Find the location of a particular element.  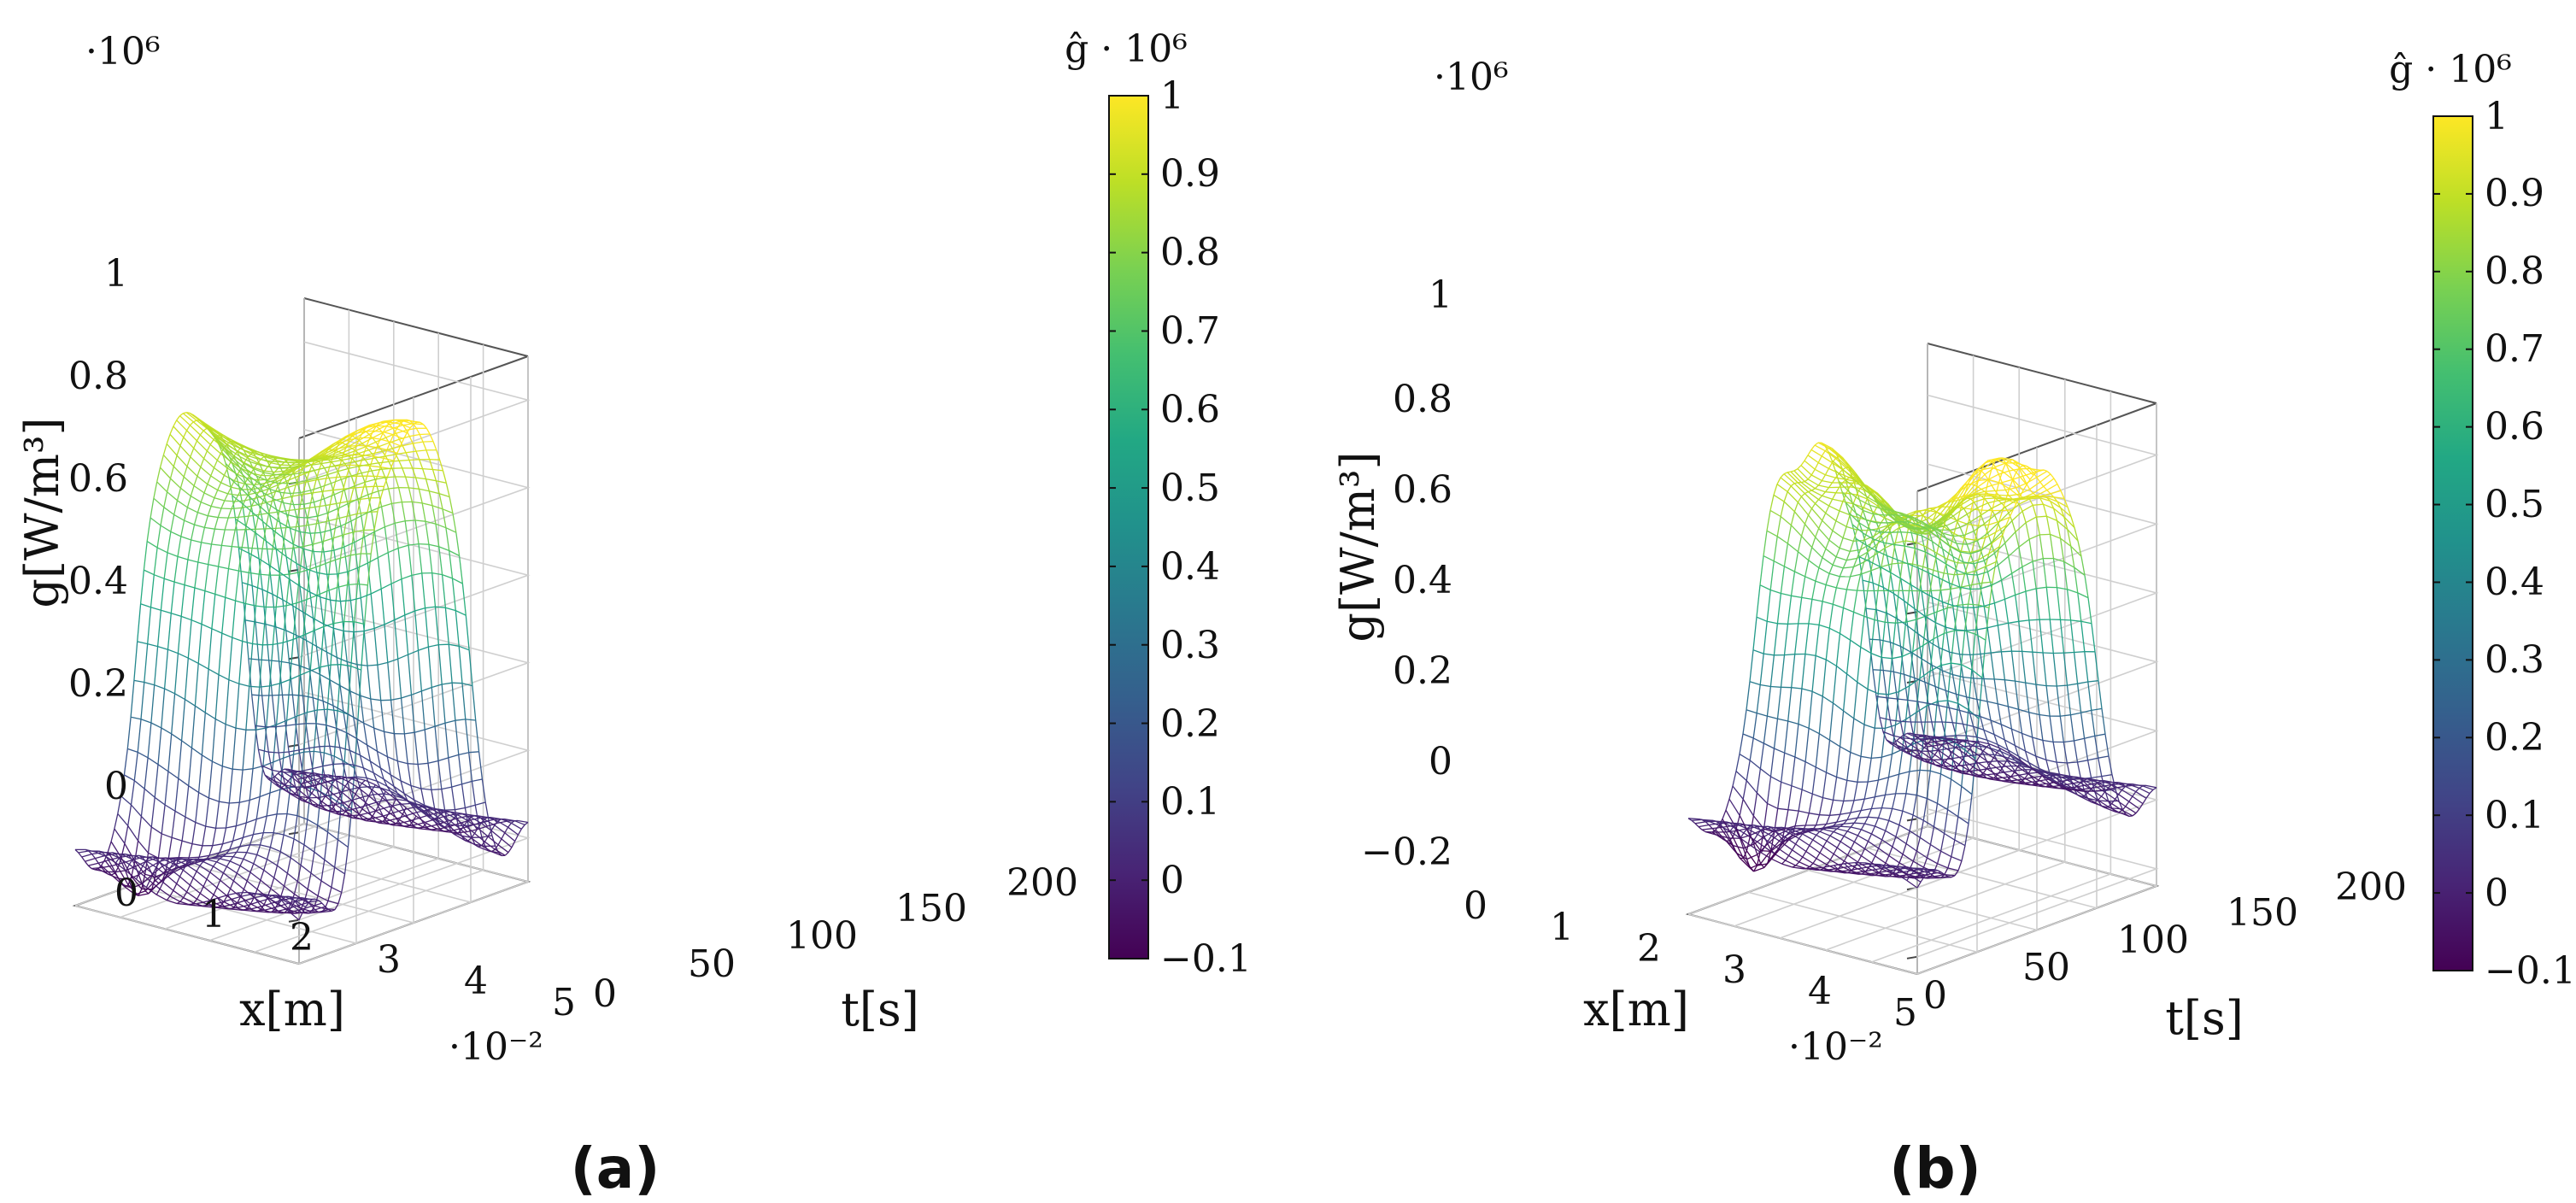

colorbar-tick-label: 0.8 is located at coordinates (1190, 252).